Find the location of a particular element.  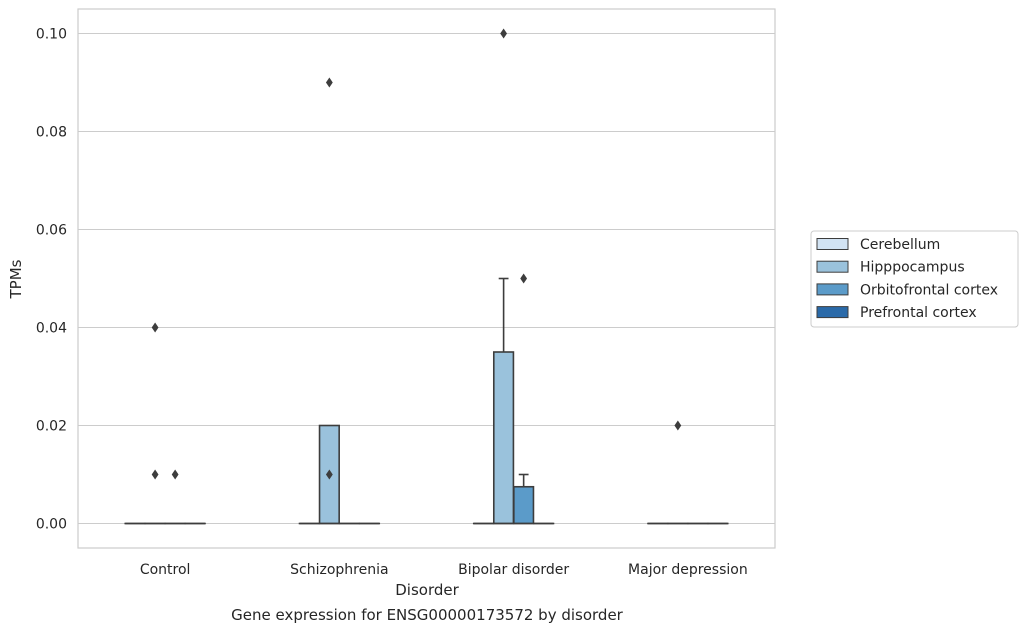

y-tick-label: 0.00 is located at coordinates (51, 525).